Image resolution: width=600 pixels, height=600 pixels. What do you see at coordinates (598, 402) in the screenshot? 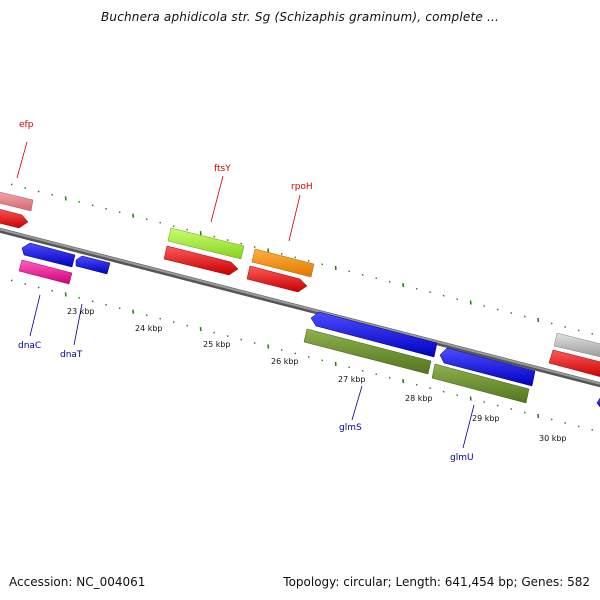
I see `gene-blue-right-edge` at bounding box center [598, 402].